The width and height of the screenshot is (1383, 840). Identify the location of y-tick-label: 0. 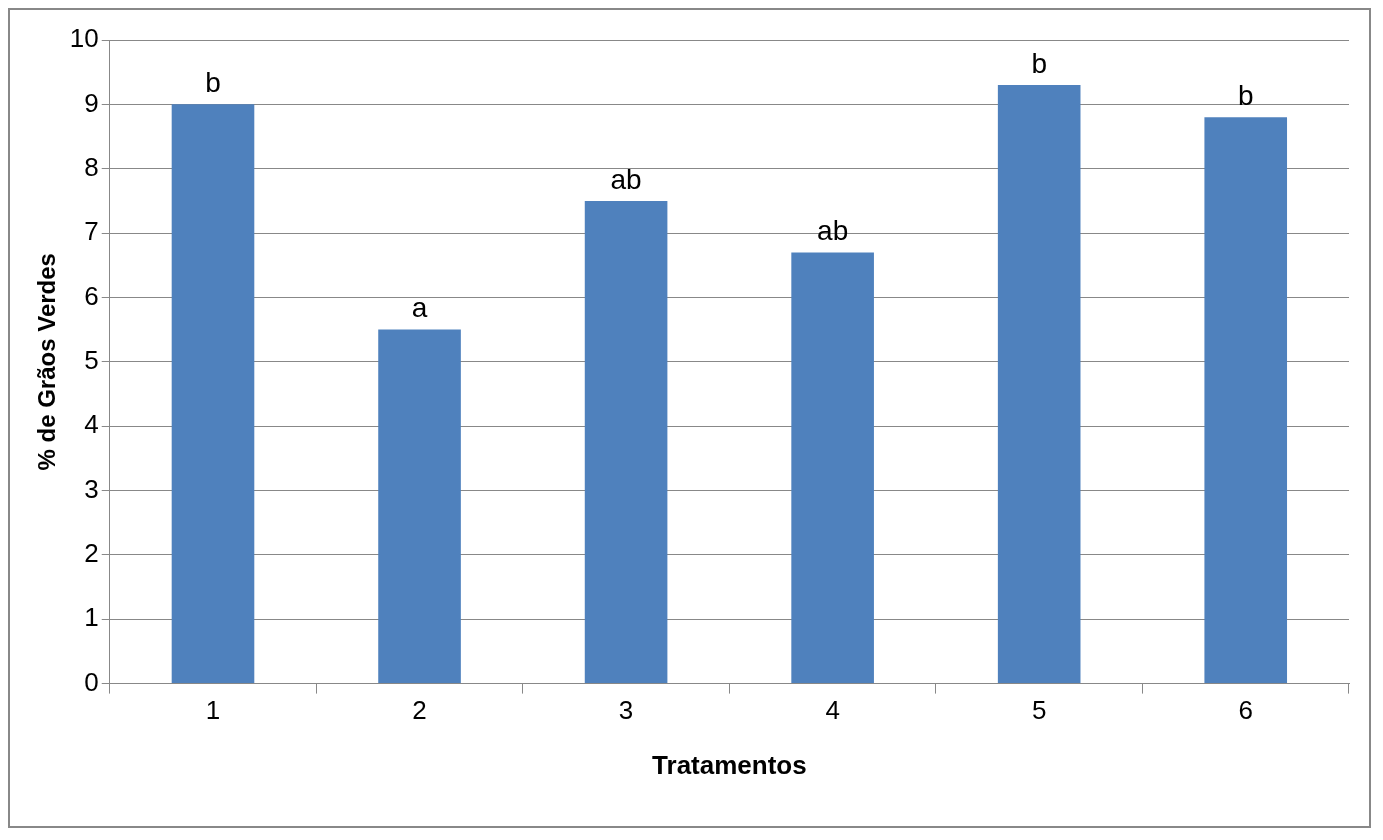
(91, 681).